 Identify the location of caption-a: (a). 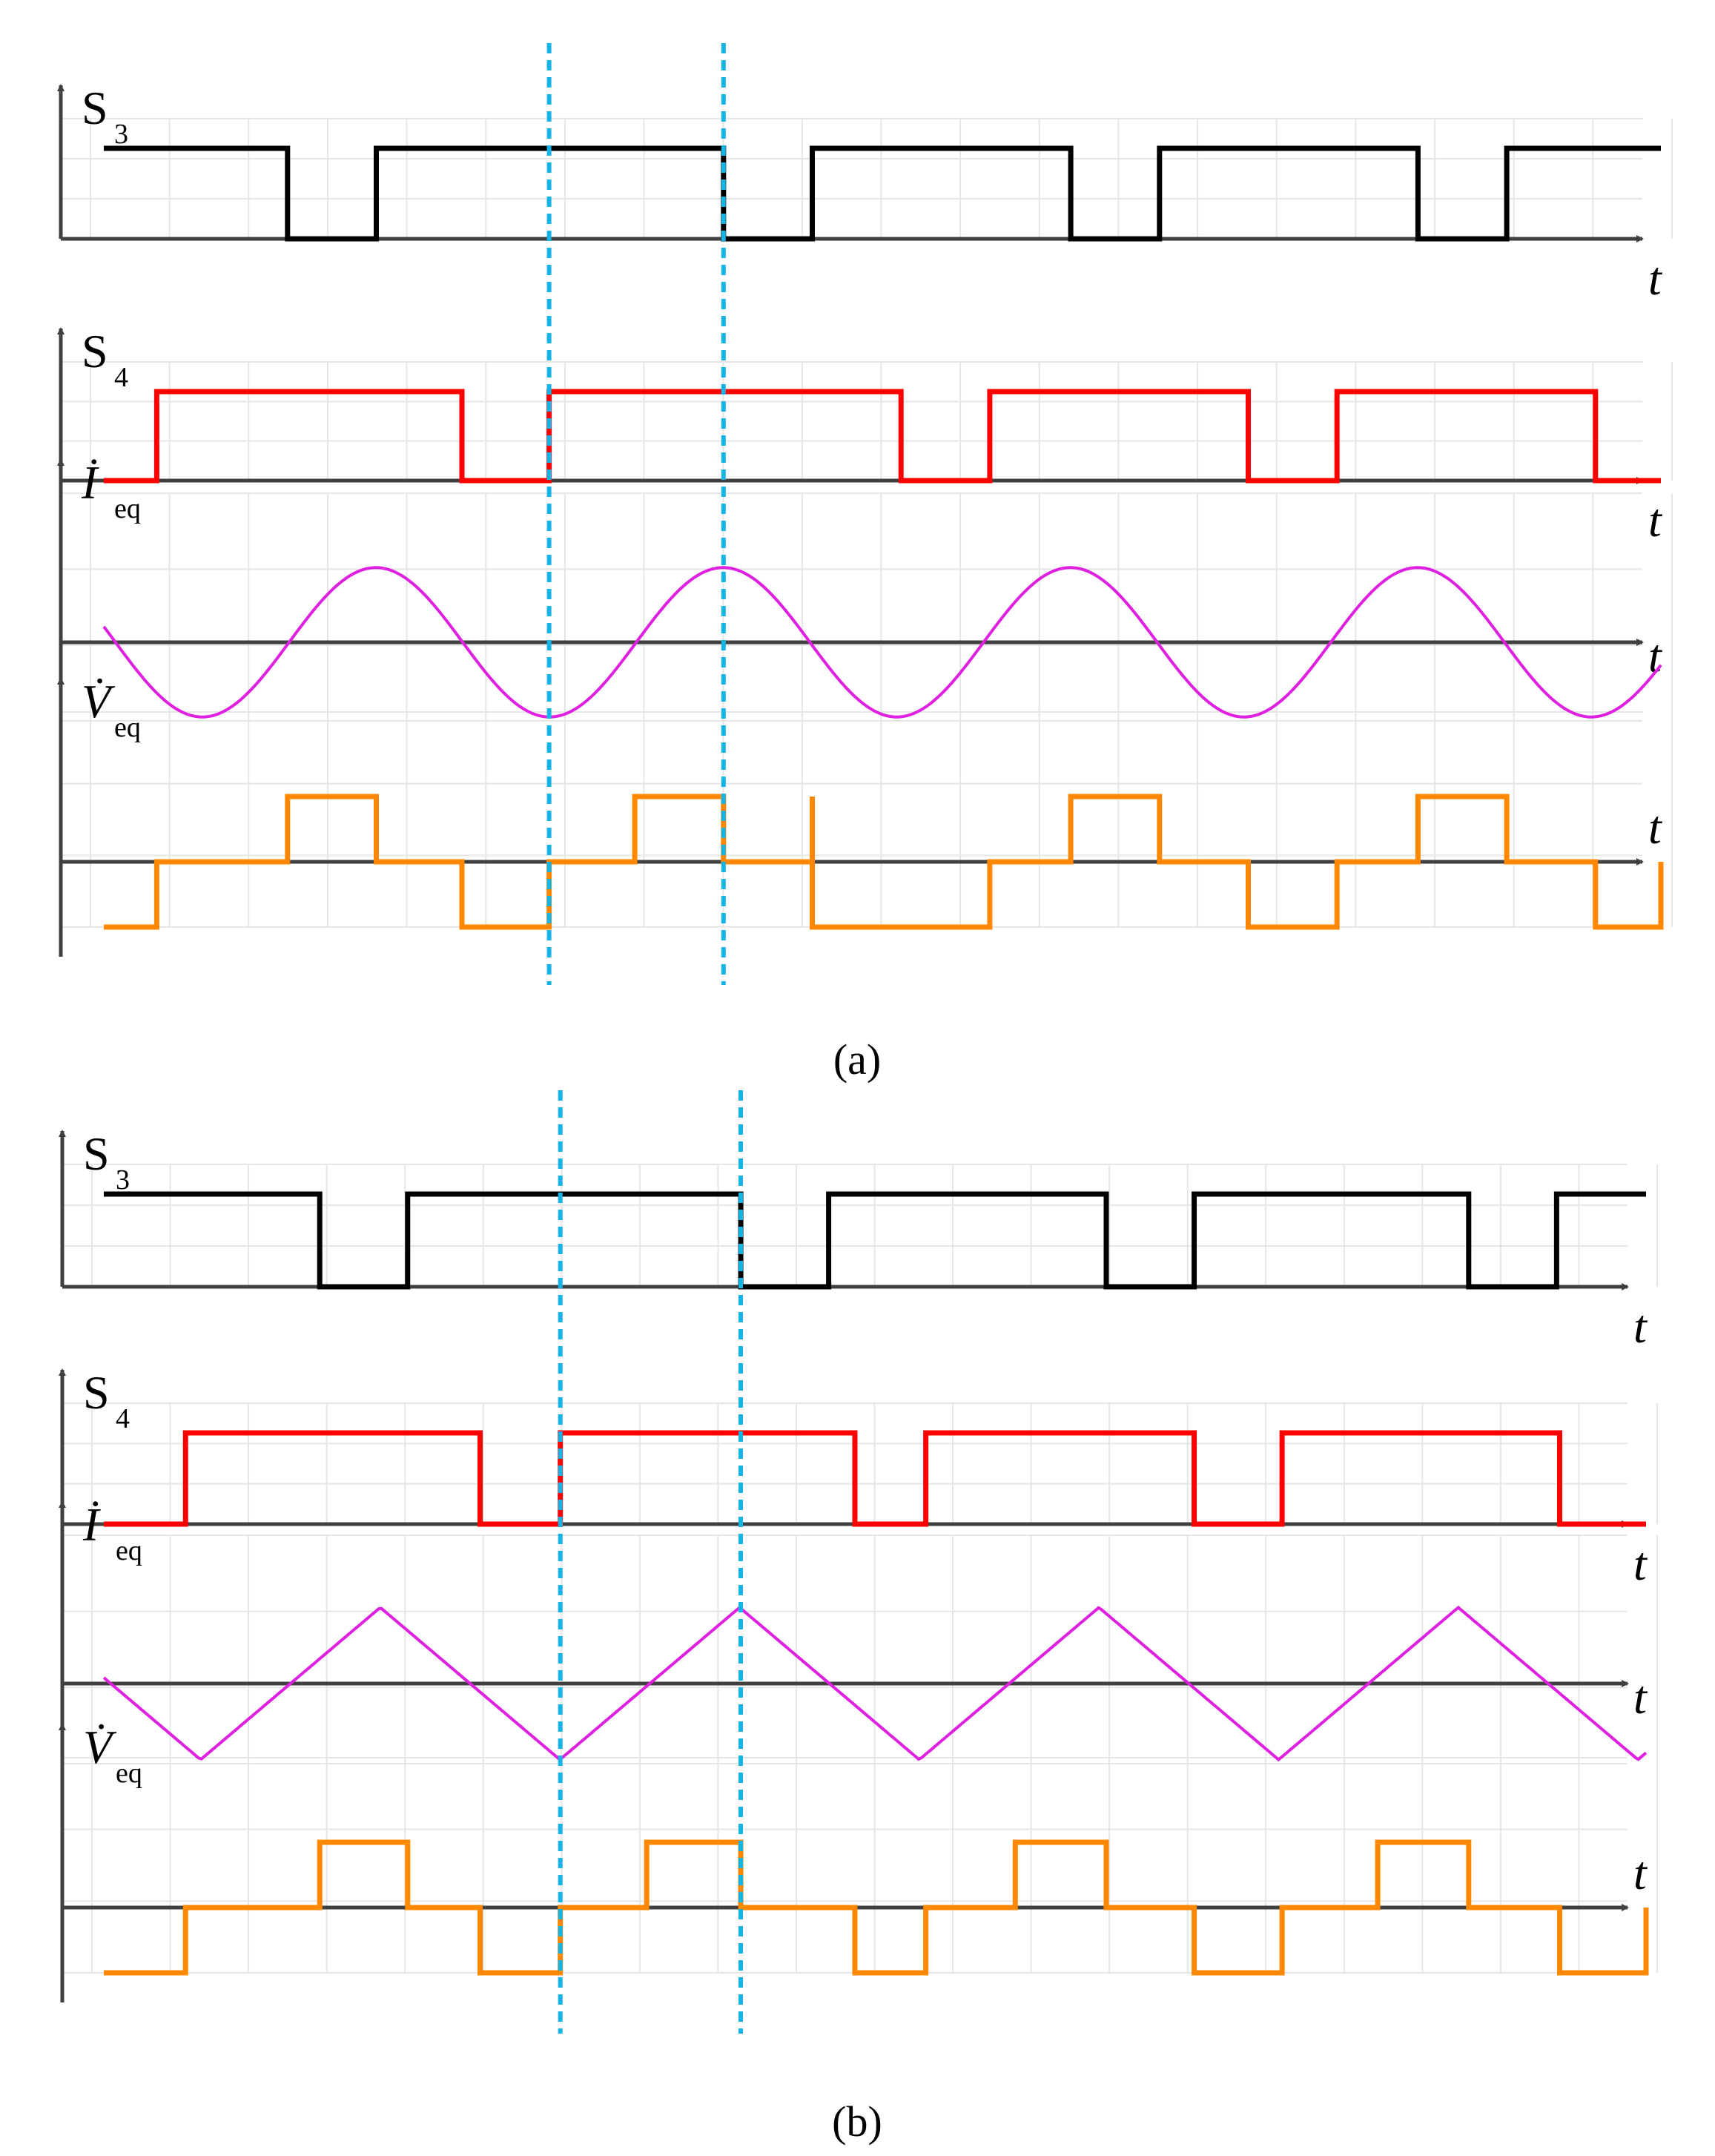
(857, 1059).